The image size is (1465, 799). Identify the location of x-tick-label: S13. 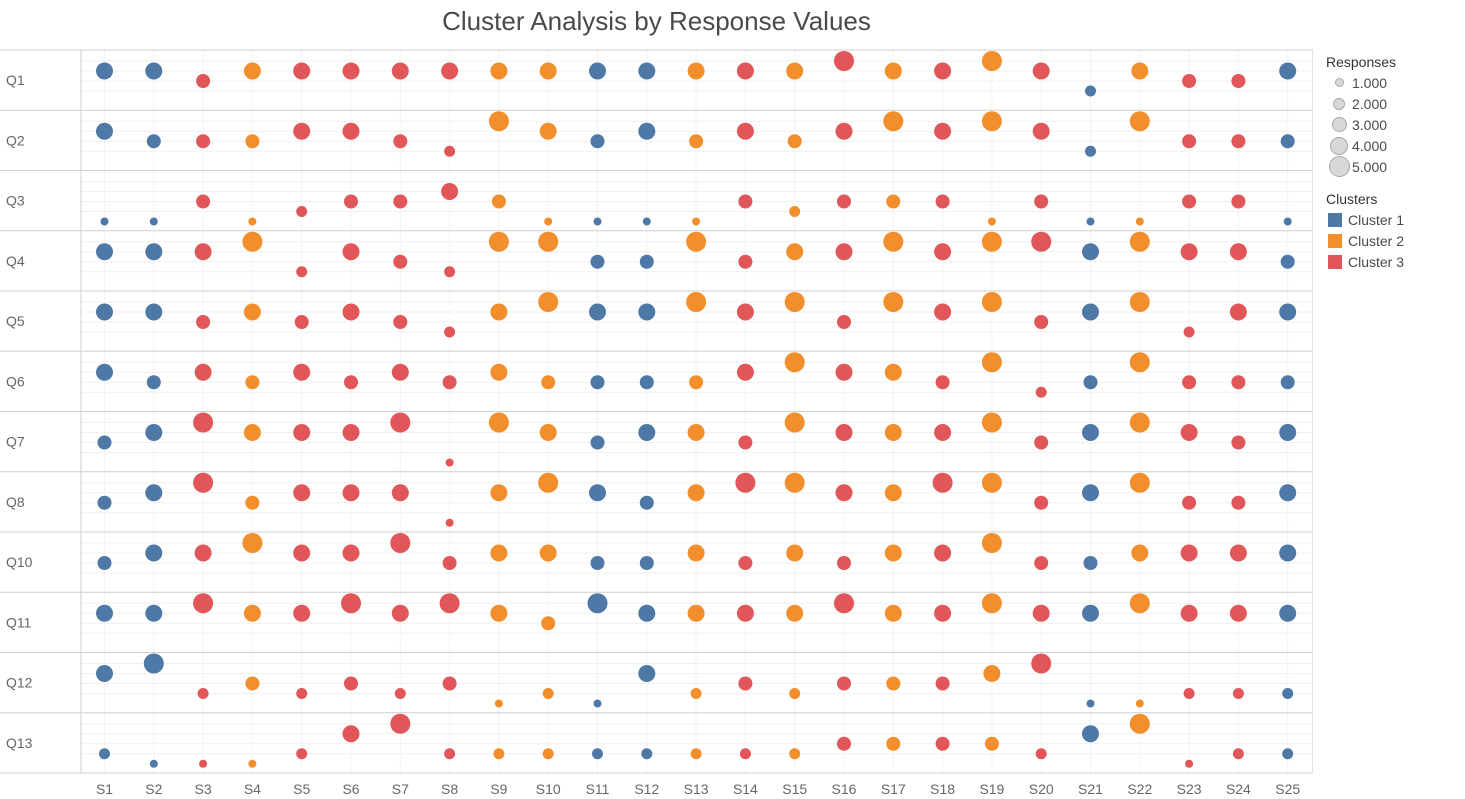
(696, 789).